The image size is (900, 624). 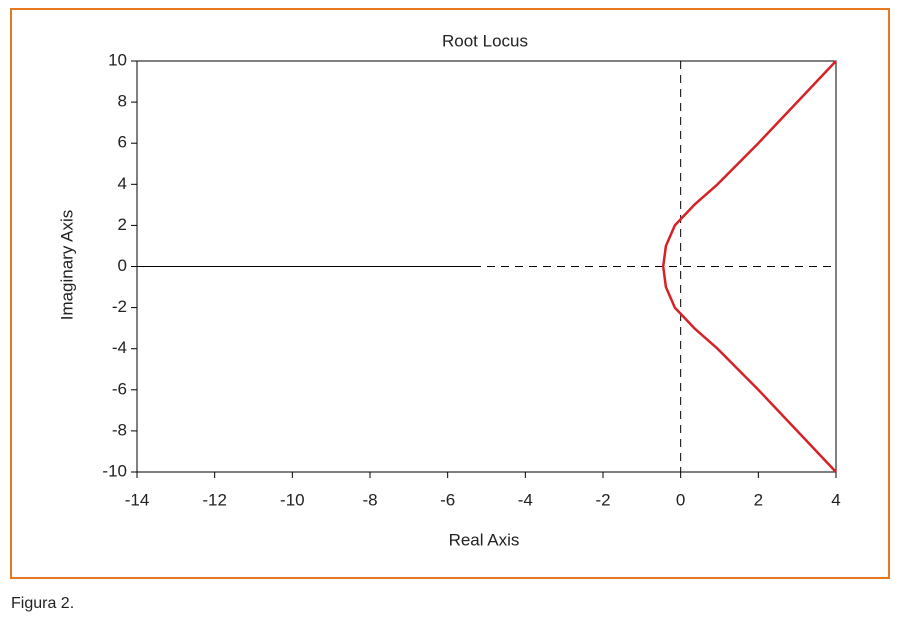 What do you see at coordinates (119, 306) in the screenshot?
I see `y-tick-label: -2` at bounding box center [119, 306].